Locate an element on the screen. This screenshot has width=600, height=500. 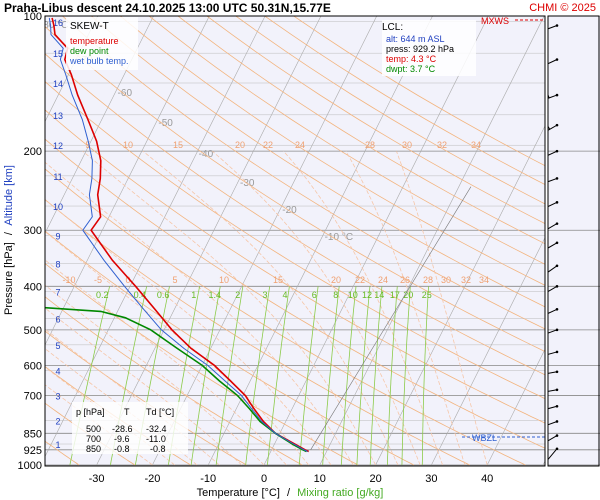
isotherm-label: -10 °C is located at coordinates (339, 237).